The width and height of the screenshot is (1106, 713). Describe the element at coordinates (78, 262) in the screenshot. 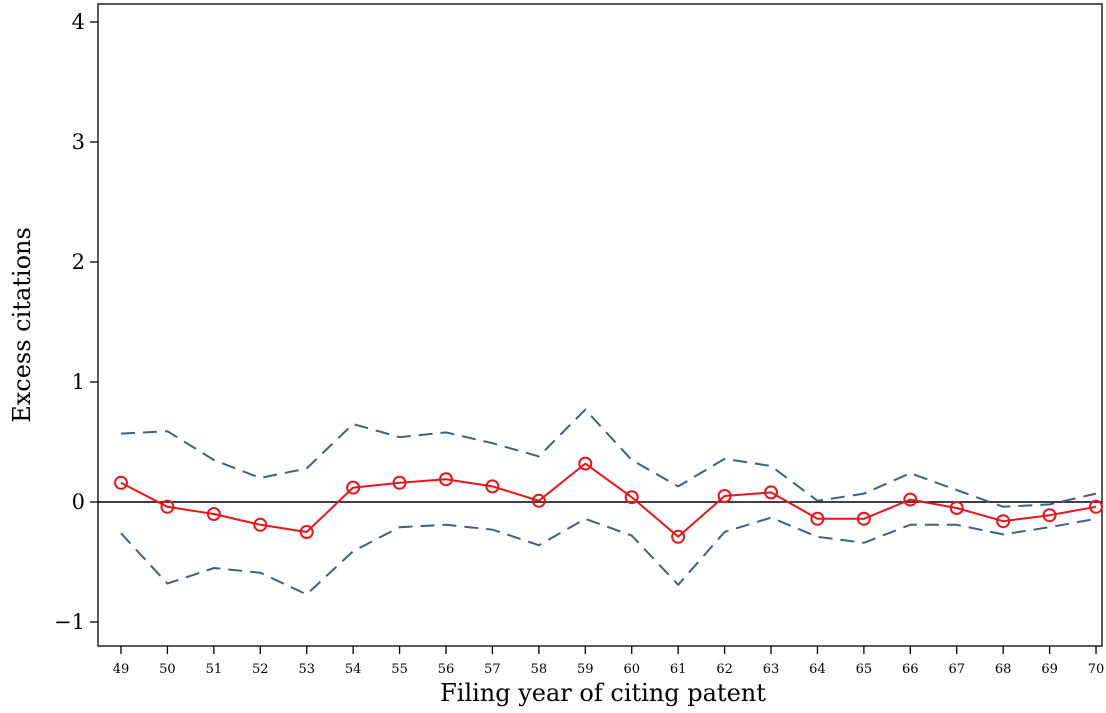

I see `y-tick-label: 2` at that location.